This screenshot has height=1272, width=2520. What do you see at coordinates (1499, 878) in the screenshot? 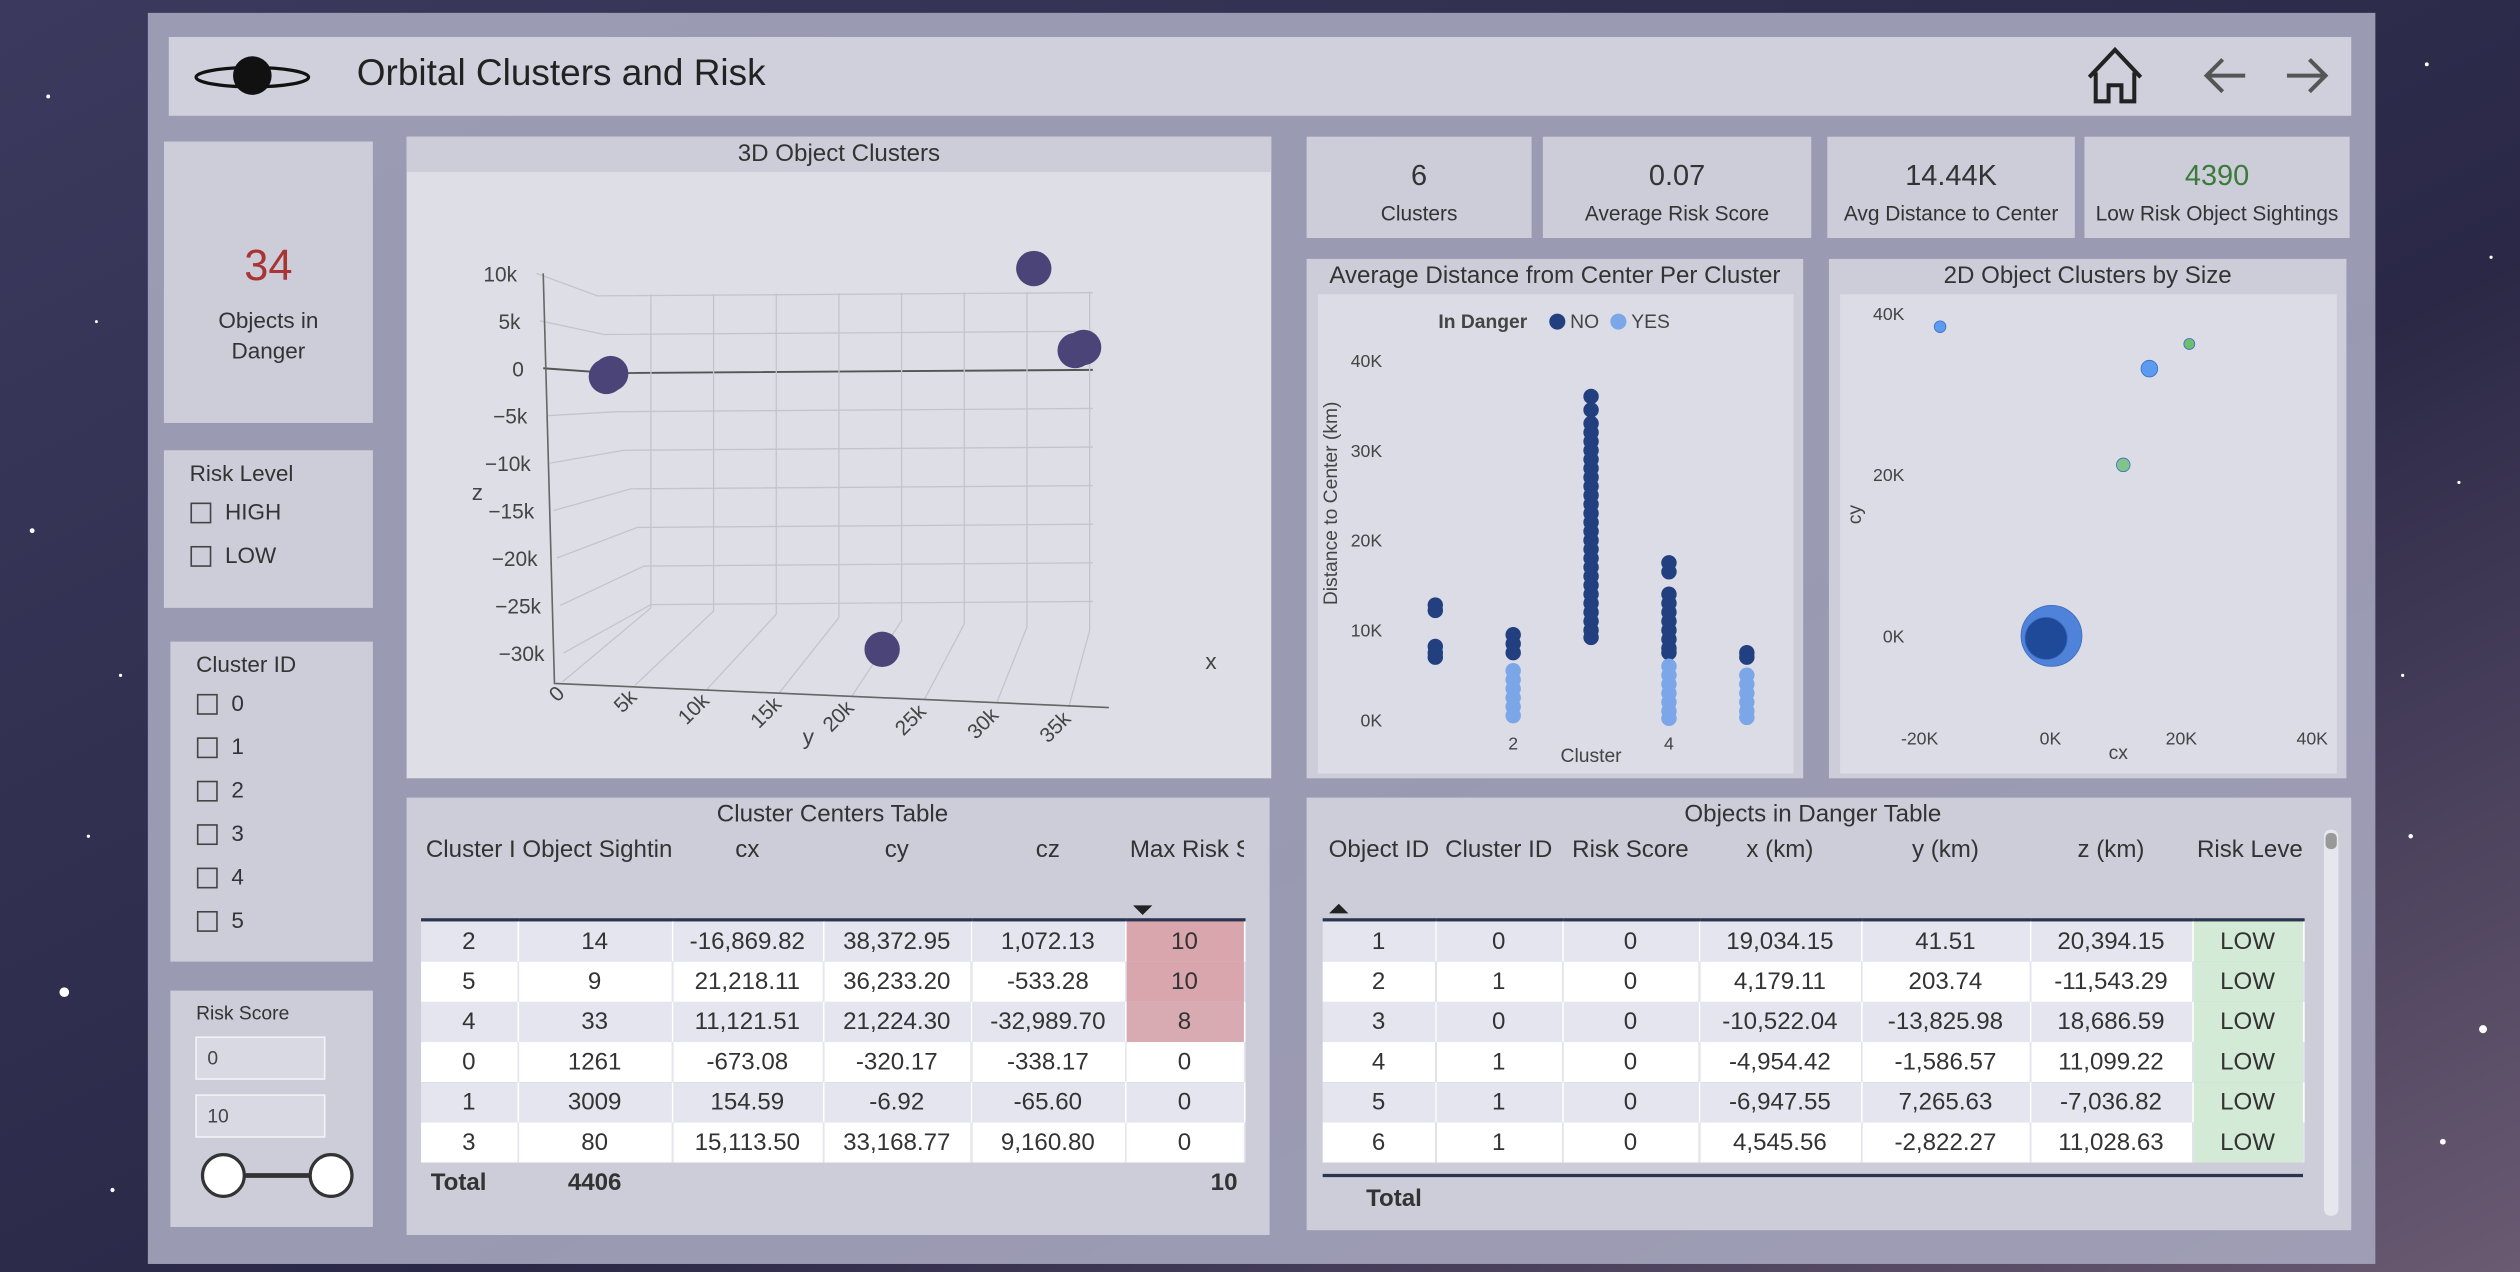
I see `column-header: Cluster ID` at bounding box center [1499, 878].